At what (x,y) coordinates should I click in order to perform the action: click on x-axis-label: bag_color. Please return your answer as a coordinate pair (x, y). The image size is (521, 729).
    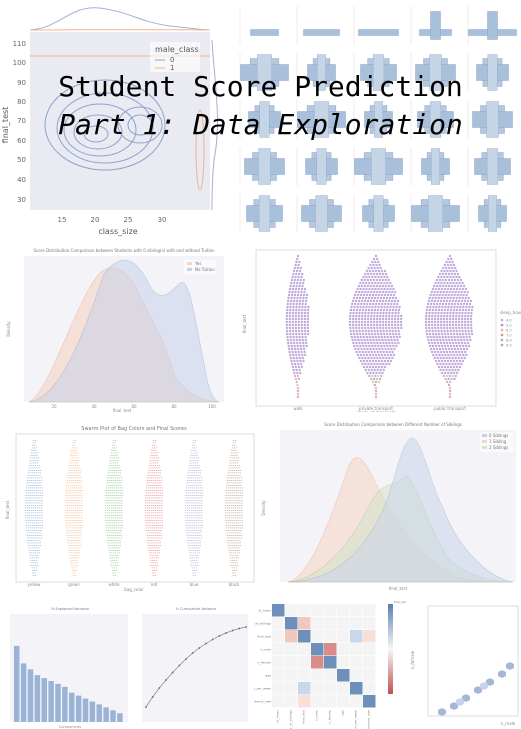
    Looking at the image, I should click on (134, 589).